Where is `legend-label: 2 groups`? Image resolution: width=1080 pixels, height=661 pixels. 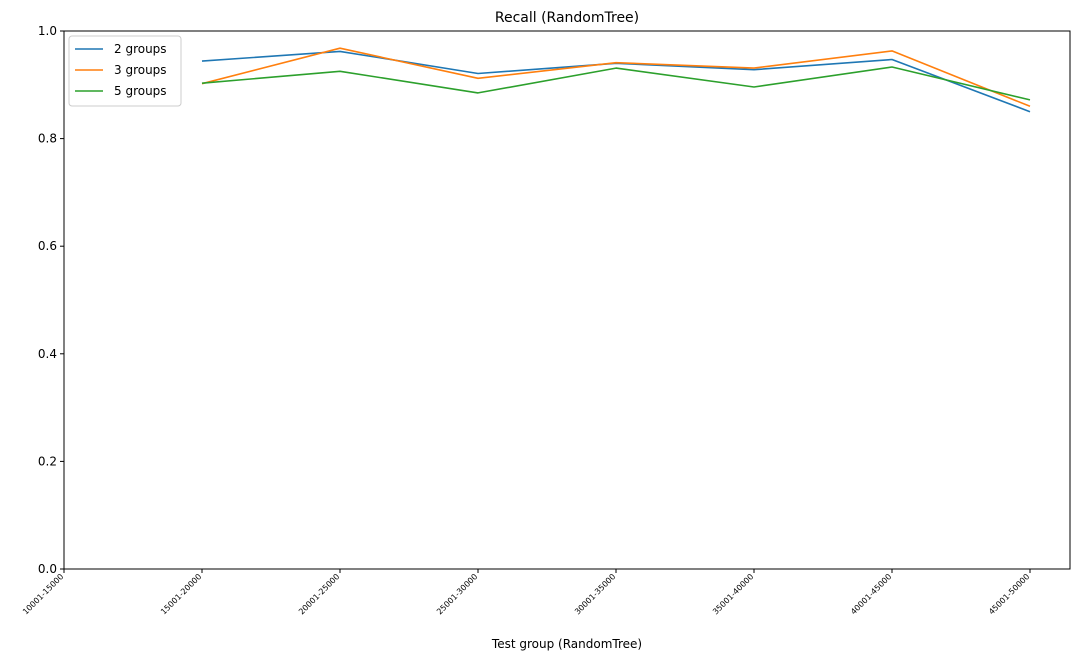 legend-label: 2 groups is located at coordinates (140, 49).